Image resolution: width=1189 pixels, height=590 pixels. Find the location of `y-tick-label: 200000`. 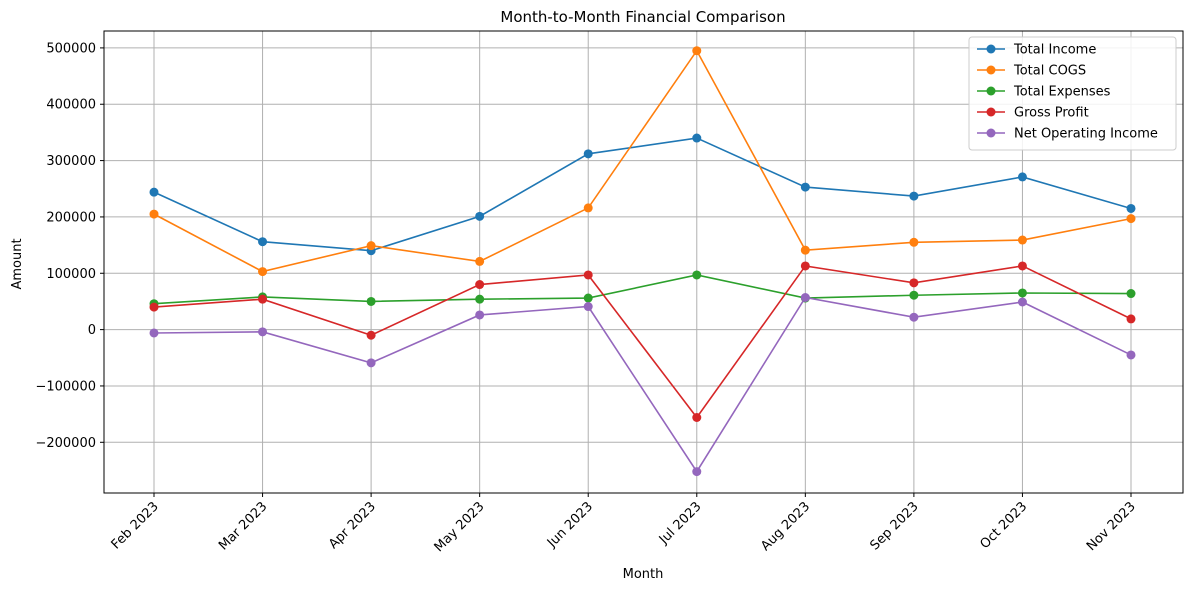

y-tick-label: 200000 is located at coordinates (71, 217).